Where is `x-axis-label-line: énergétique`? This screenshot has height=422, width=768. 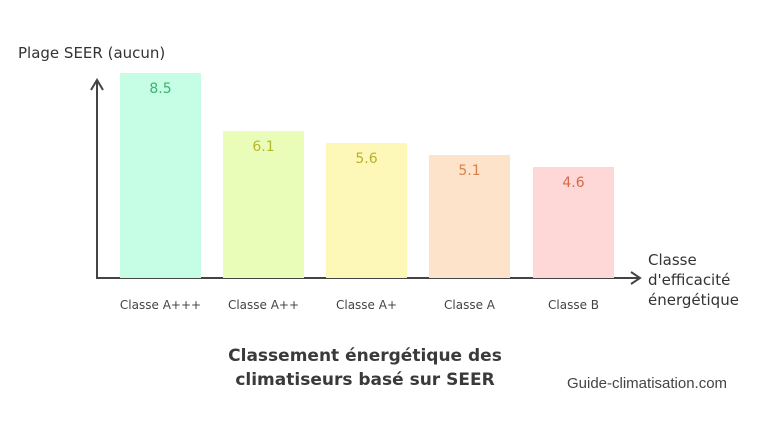
x-axis-label-line: énergétique is located at coordinates (693, 300).